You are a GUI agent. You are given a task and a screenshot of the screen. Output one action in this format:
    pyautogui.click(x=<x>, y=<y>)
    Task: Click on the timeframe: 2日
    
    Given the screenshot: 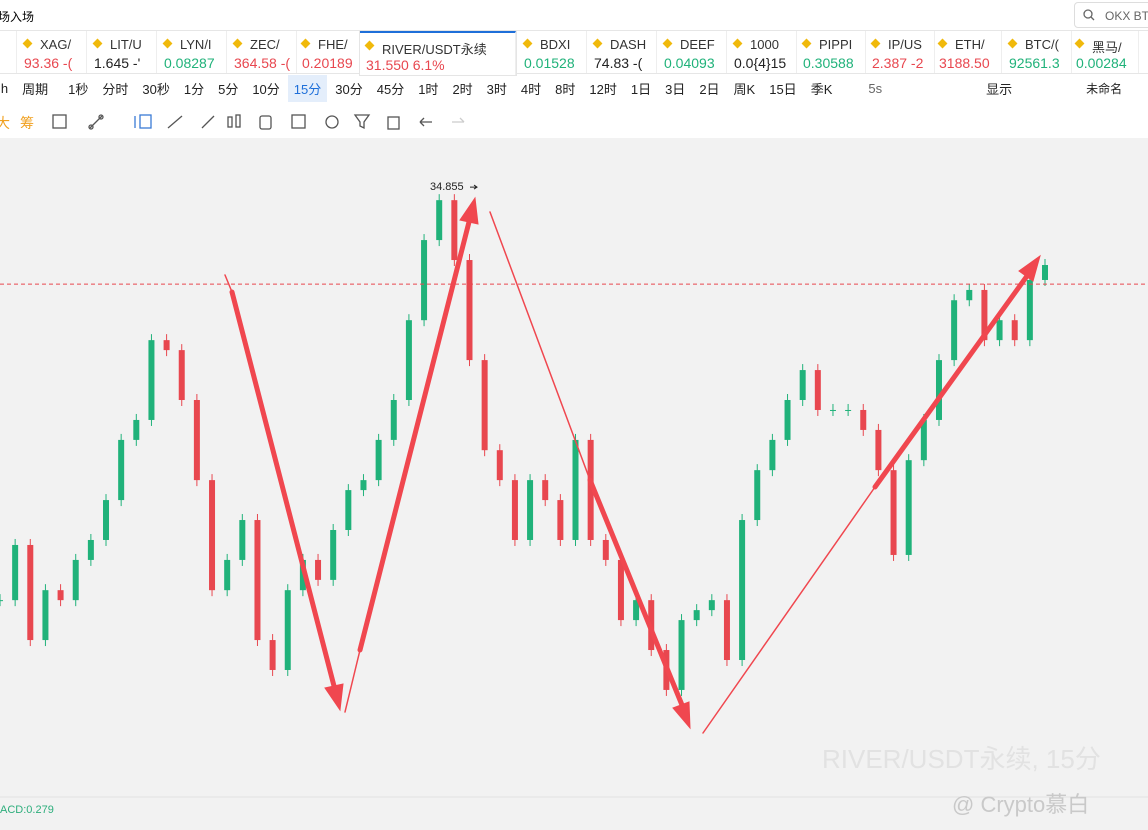 What is the action you would take?
    pyautogui.click(x=709, y=89)
    